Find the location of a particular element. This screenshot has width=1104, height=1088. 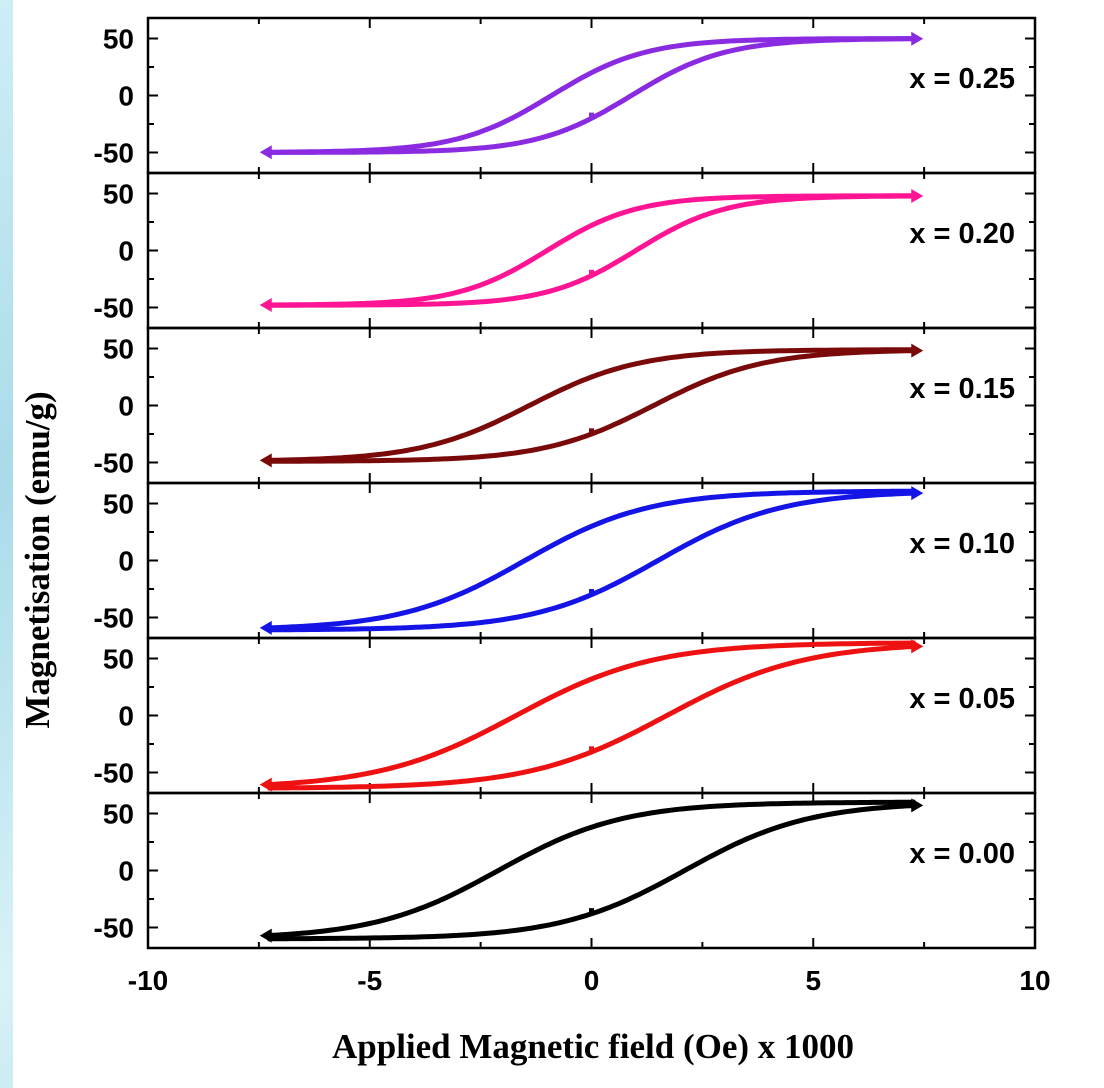

x-axis-title: Applied Magnetic field (Oe) x 1000 is located at coordinates (593, 1046).